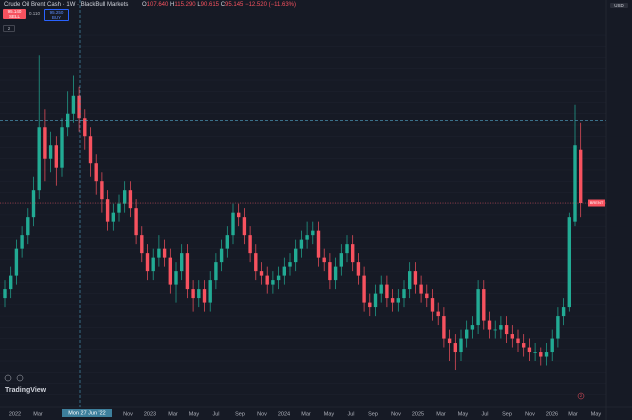 This screenshot has width=632, height=420. I want to click on last-price-name: BRENT, so click(597, 202).